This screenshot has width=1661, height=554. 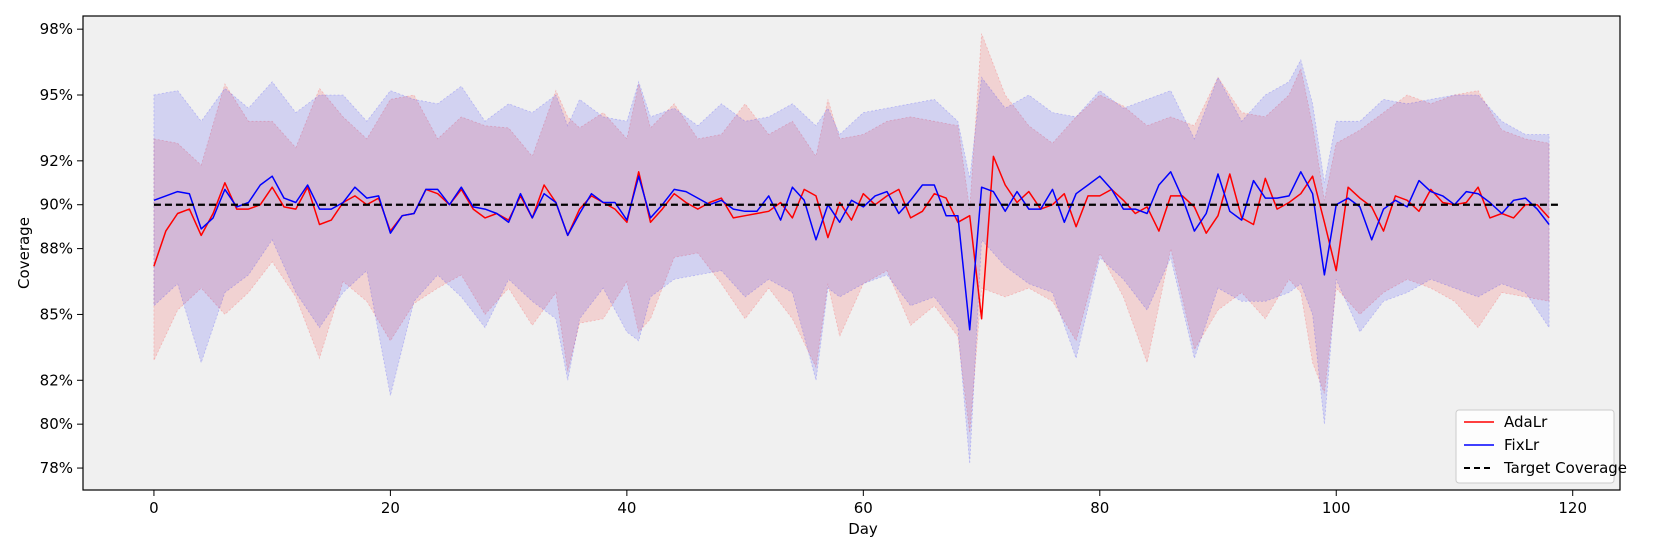 I want to click on x-axis-label: Day, so click(x=863, y=529).